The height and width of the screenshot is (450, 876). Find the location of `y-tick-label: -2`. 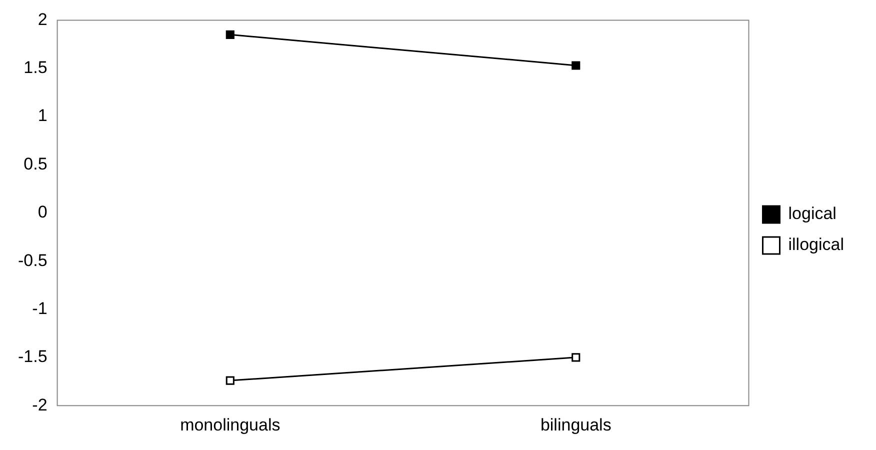

y-tick-label: -2 is located at coordinates (40, 404).